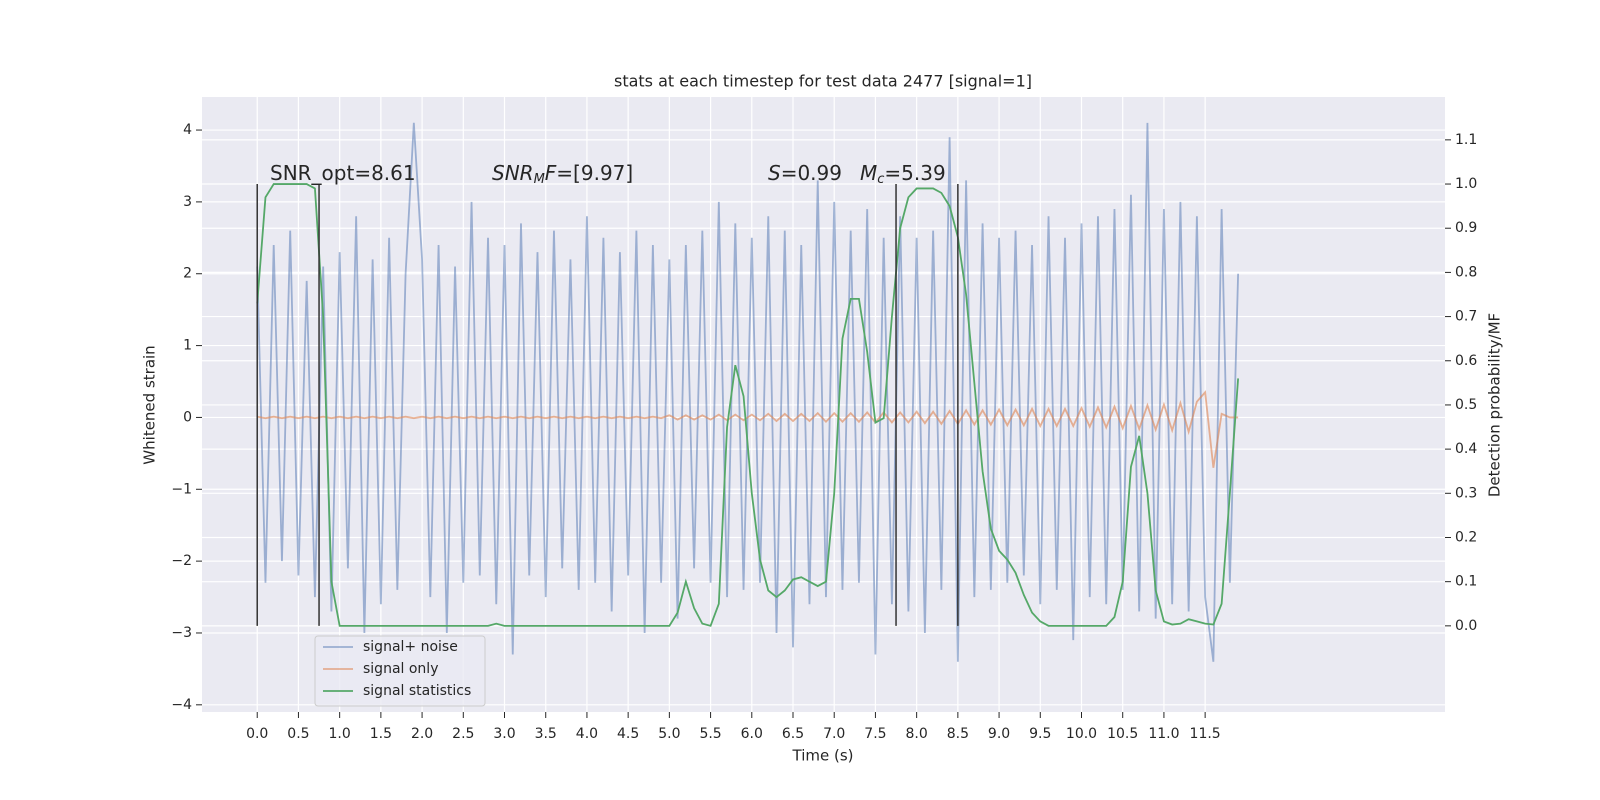 Image resolution: width=1600 pixels, height=800 pixels. What do you see at coordinates (410, 647) in the screenshot?
I see `legend-label: signal+ noise` at bounding box center [410, 647].